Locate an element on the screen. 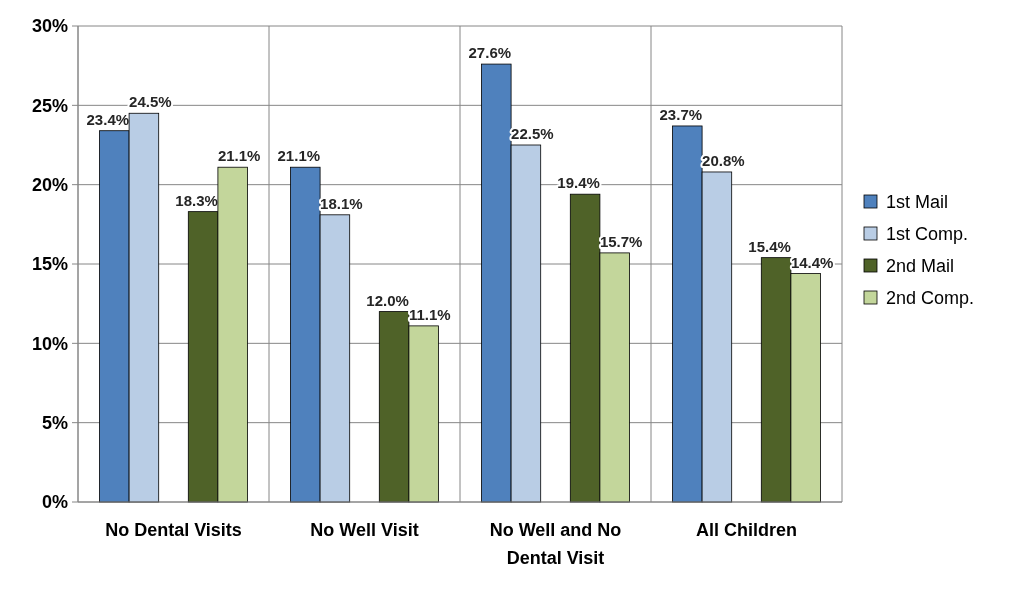 Image resolution: width=1034 pixels, height=590 pixels. data-label: 23.4% is located at coordinates (108, 119).